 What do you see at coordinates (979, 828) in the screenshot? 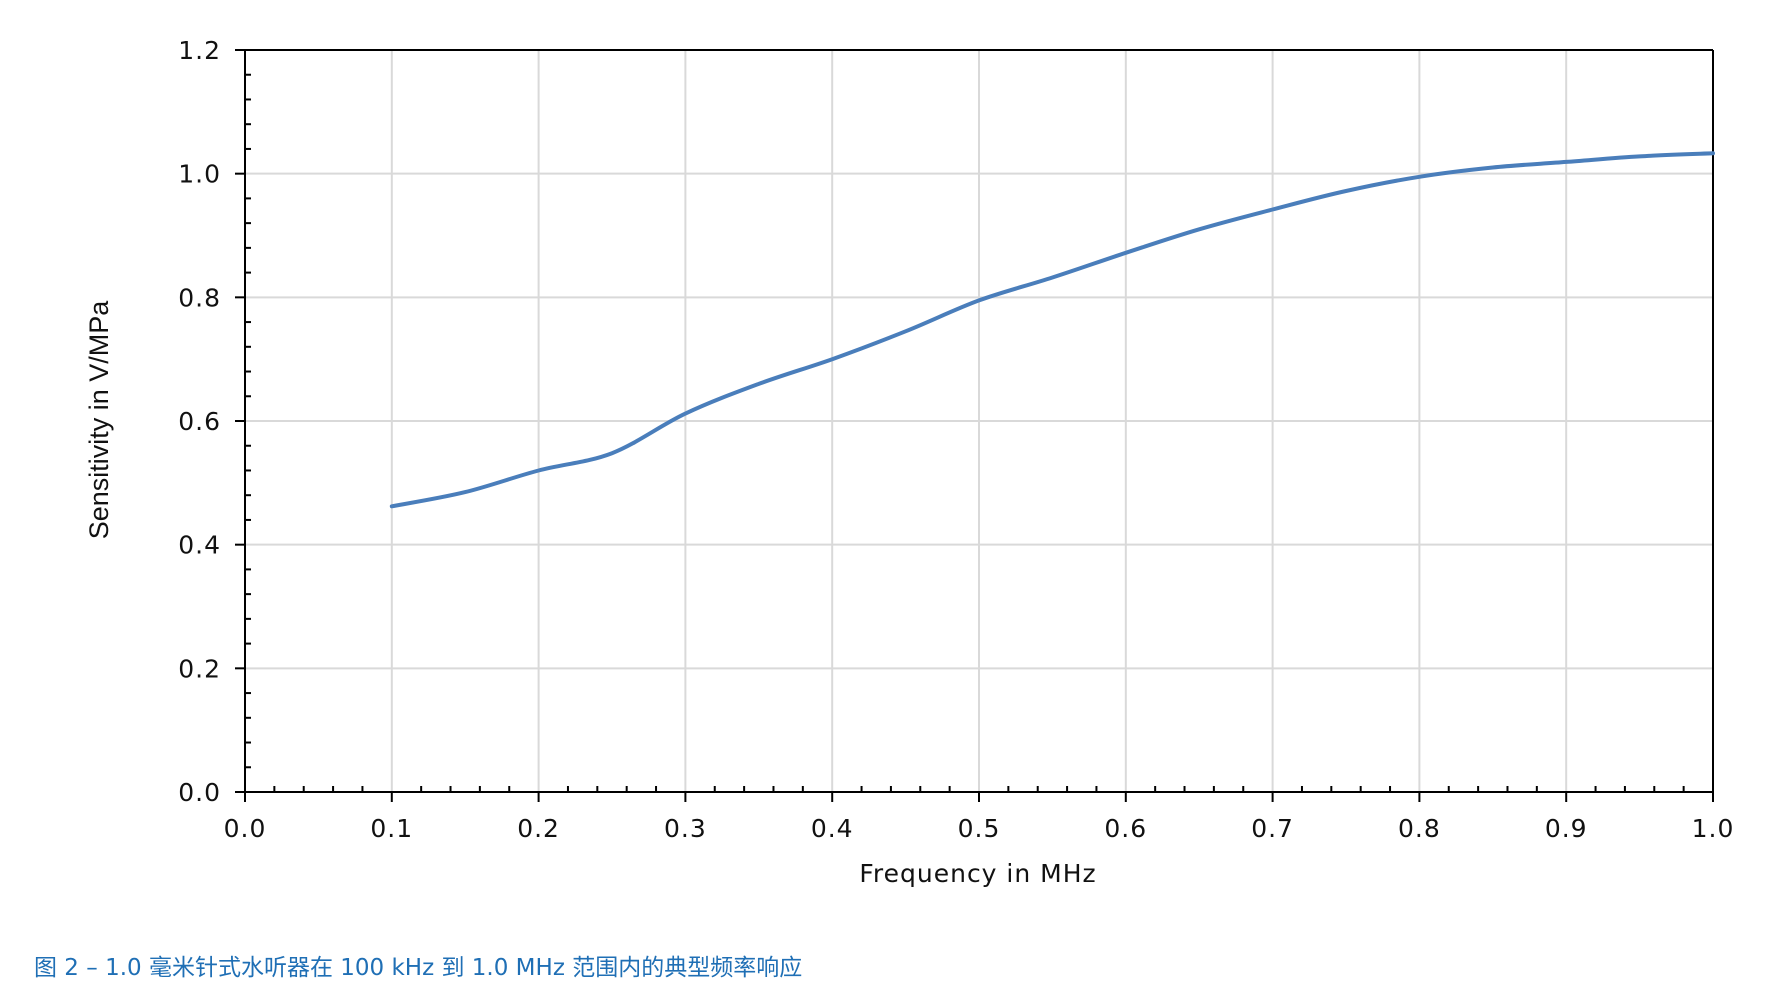
I see `x-tick-label: 0.5` at bounding box center [979, 828].